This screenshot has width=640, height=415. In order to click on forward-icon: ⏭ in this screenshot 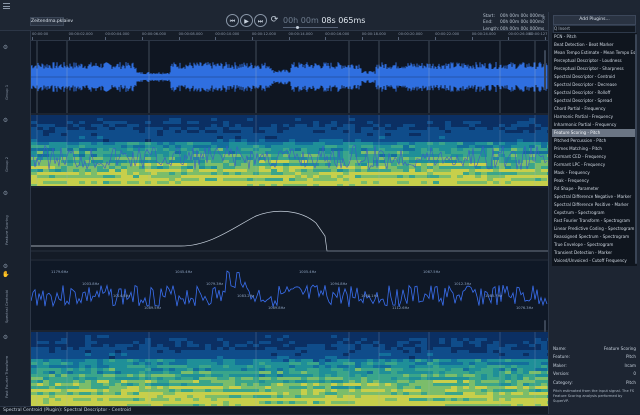, I will do `click(260, 20)`.